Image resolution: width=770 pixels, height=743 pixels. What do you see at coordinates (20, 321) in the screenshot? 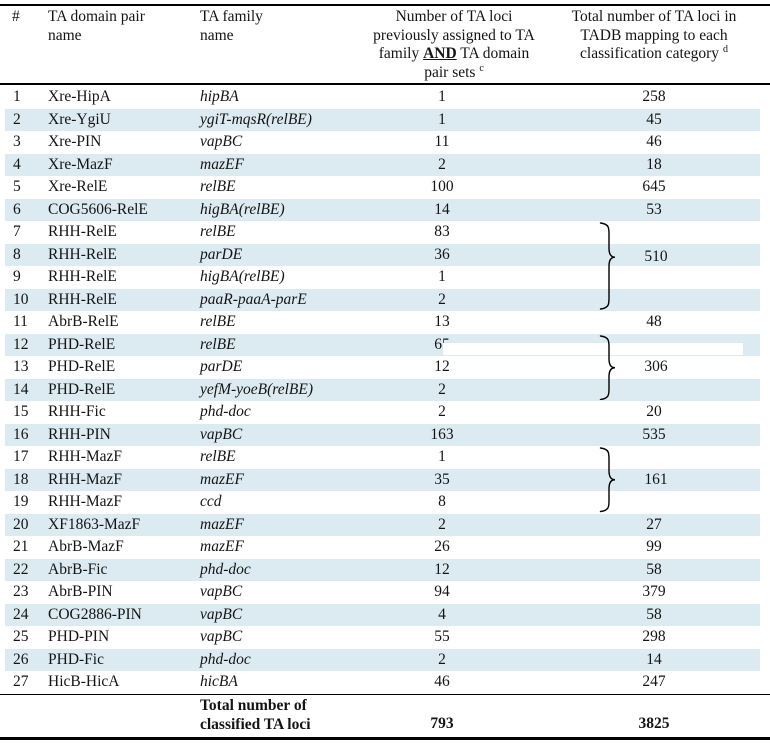
I see `row-number: 11` at bounding box center [20, 321].